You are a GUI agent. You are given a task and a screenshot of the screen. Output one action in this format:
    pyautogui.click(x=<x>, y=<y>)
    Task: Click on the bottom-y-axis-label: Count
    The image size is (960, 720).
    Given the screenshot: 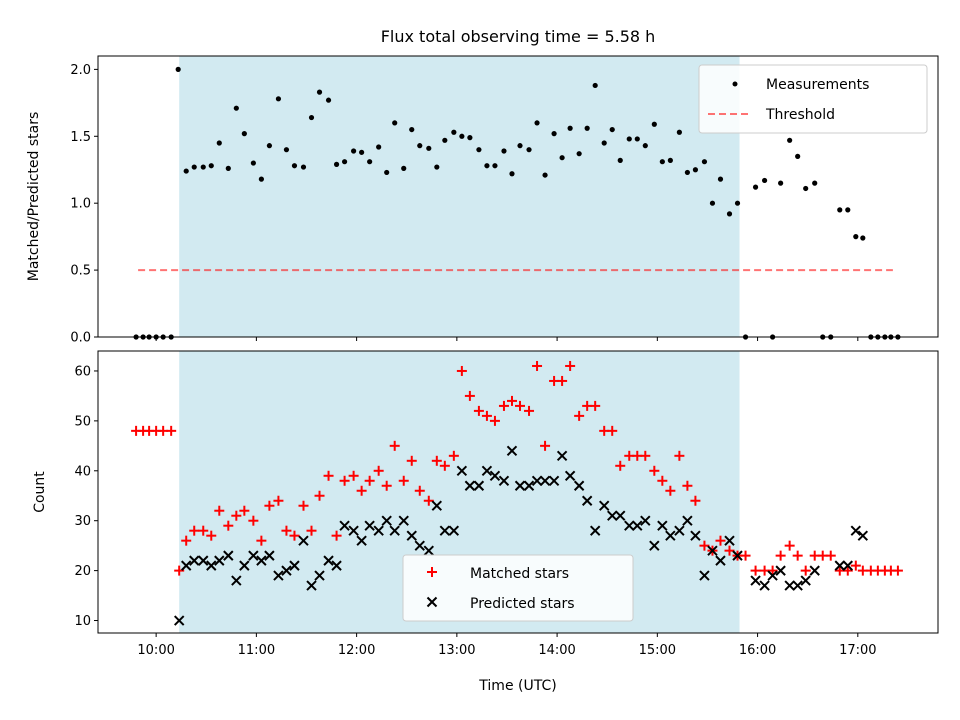 What is the action you would take?
    pyautogui.click(x=40, y=492)
    